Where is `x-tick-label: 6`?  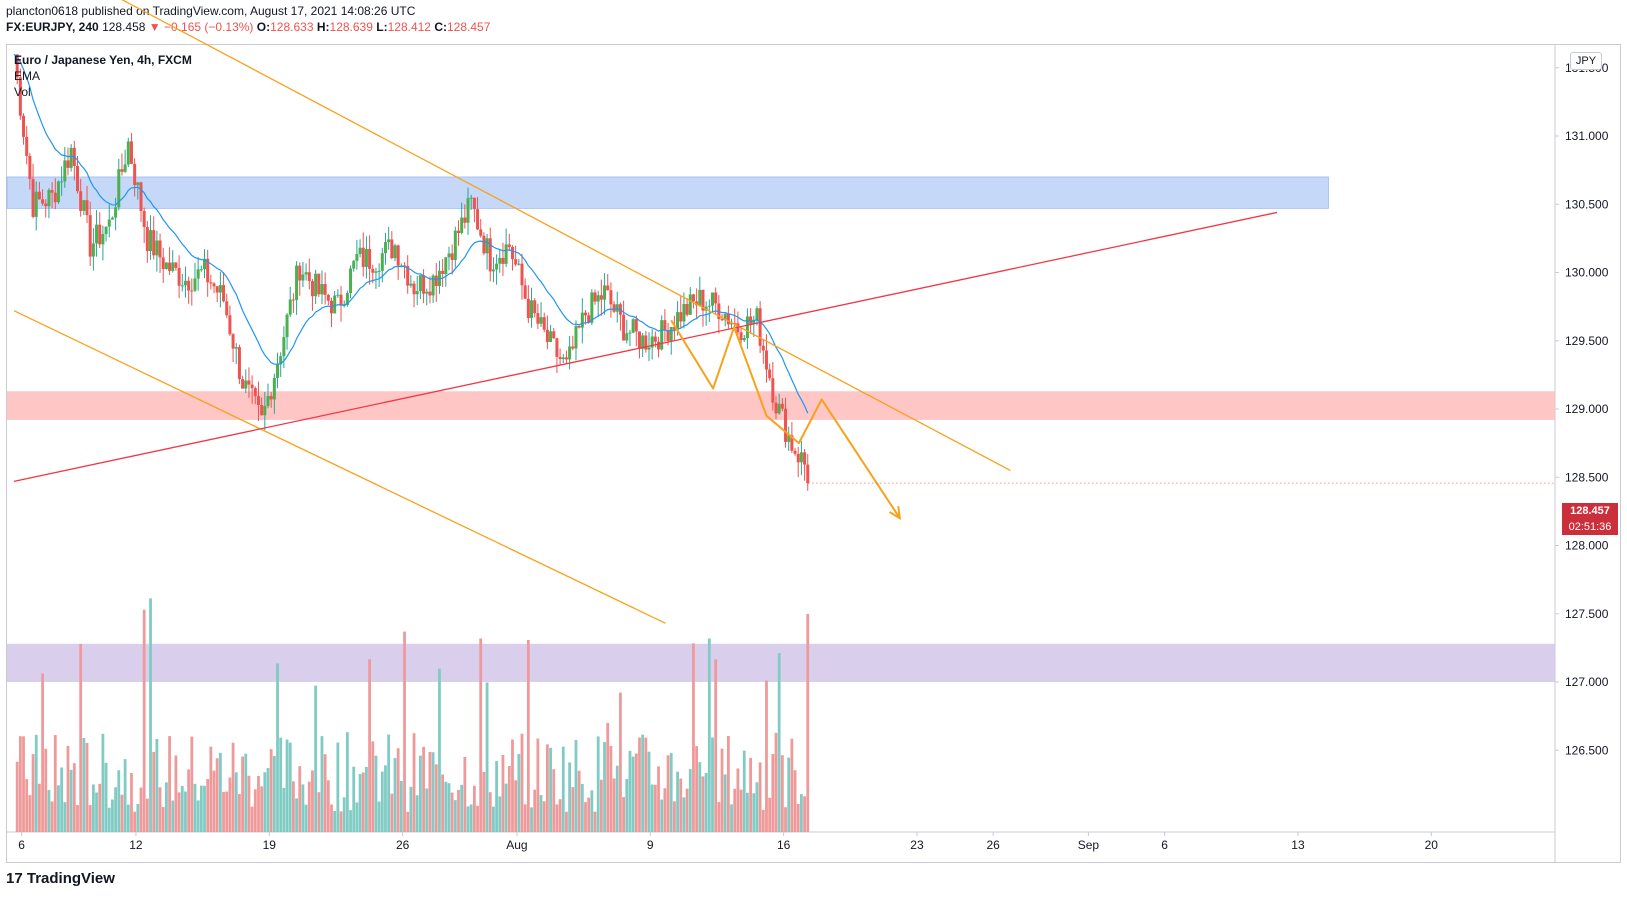
x-tick-label: 6 is located at coordinates (21, 845).